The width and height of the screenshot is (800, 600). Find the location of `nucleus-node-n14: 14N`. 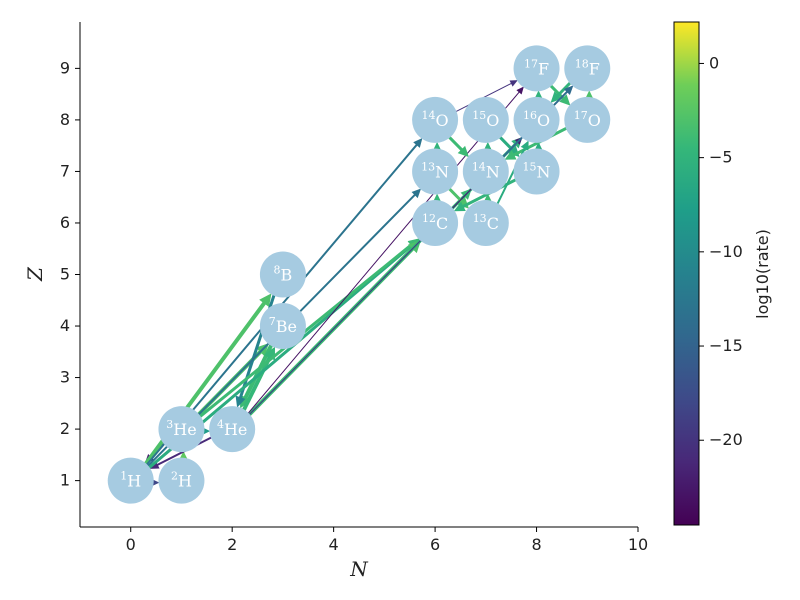

nucleus-node-n14: 14N is located at coordinates (485, 171).